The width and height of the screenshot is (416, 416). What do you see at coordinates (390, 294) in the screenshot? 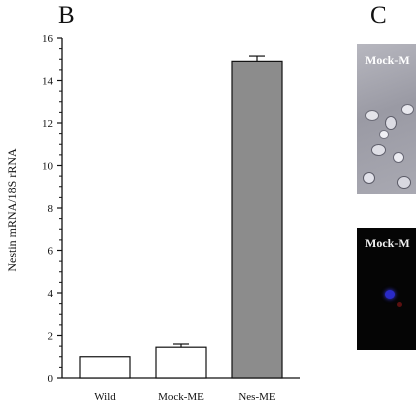
I see `nucleus-shape` at bounding box center [390, 294].